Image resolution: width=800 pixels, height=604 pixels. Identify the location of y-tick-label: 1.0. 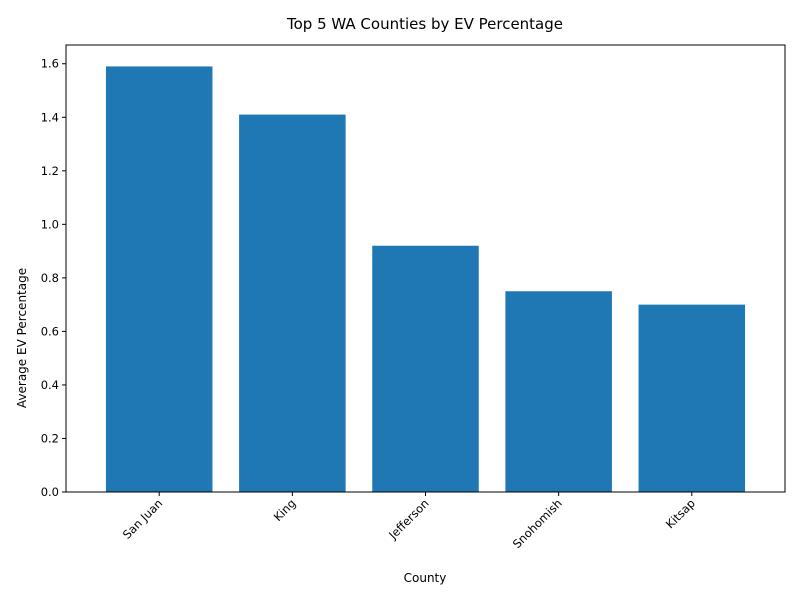
(50, 224).